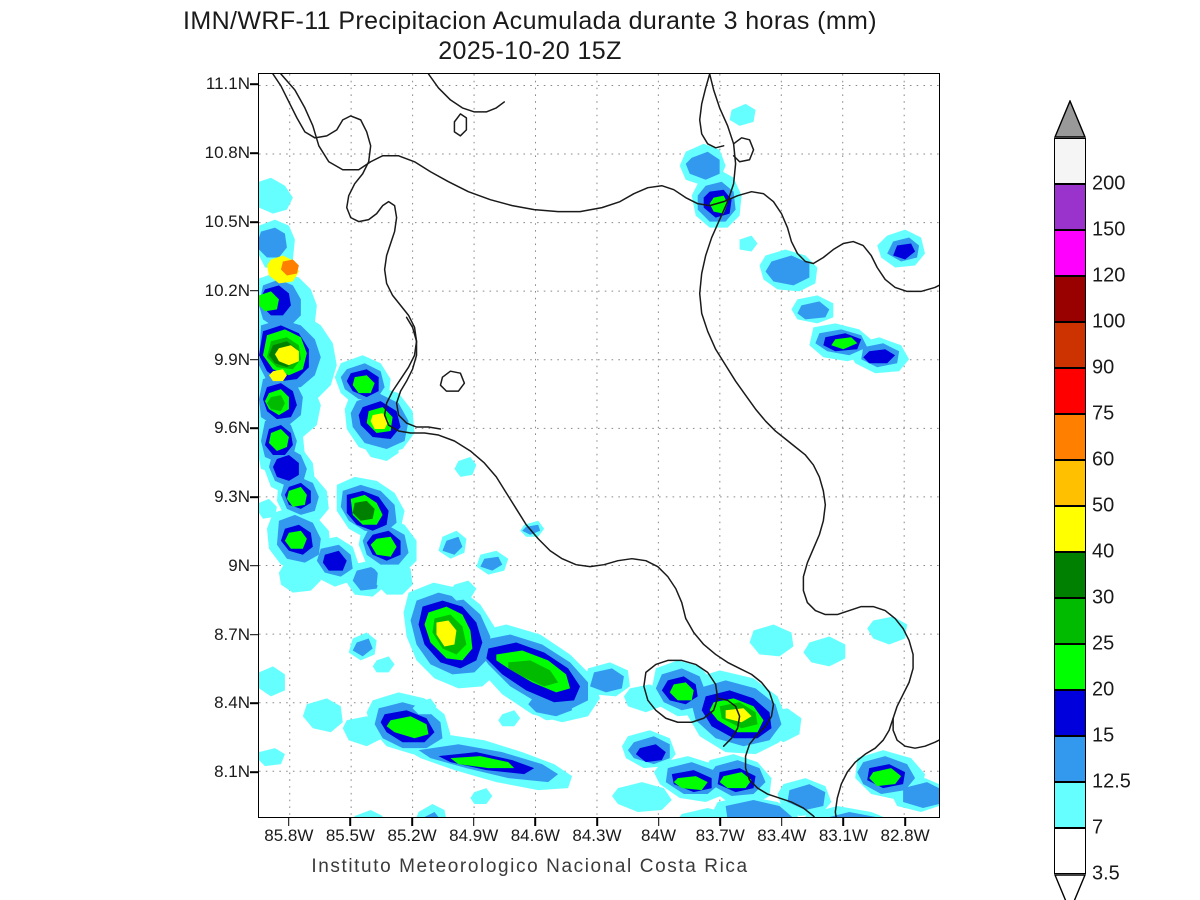 The width and height of the screenshot is (1200, 900). Describe the element at coordinates (474, 835) in the screenshot. I see `x-tick-label: 84.9W` at that location.